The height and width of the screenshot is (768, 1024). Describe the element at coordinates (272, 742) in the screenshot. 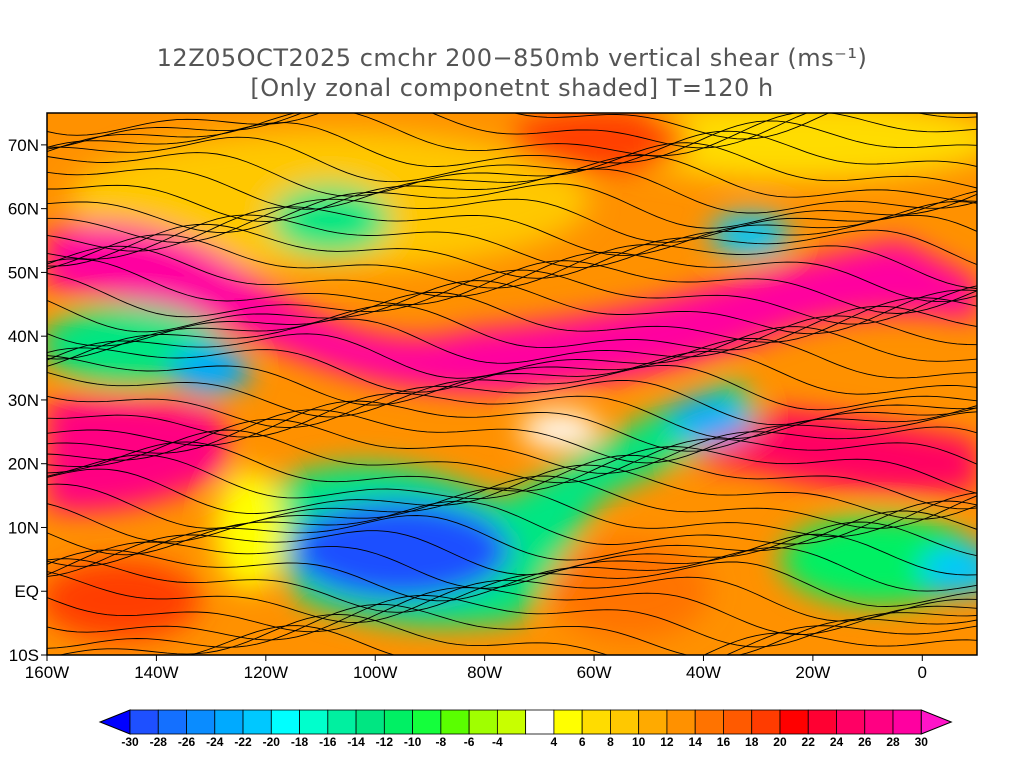

I see `colorbar-label: -20` at that location.